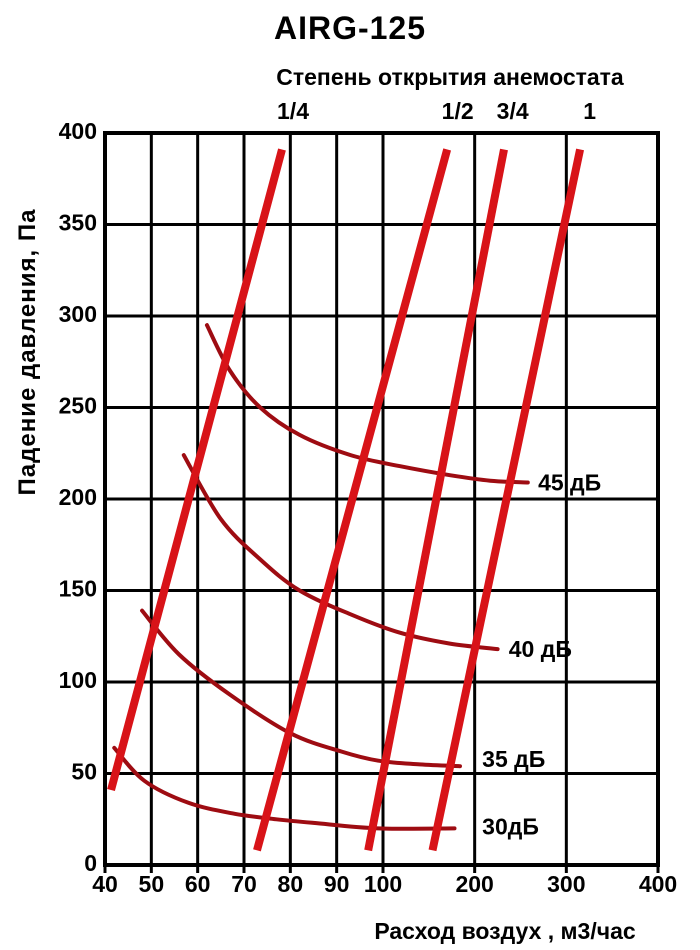 The image size is (700, 950). Describe the element at coordinates (78, 131) in the screenshot. I see `y-tick-label-400: 400` at that location.